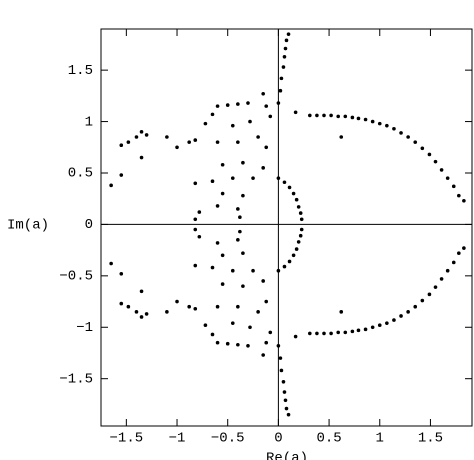  I want to click on y-axis-label: Im(a), so click(28, 226).